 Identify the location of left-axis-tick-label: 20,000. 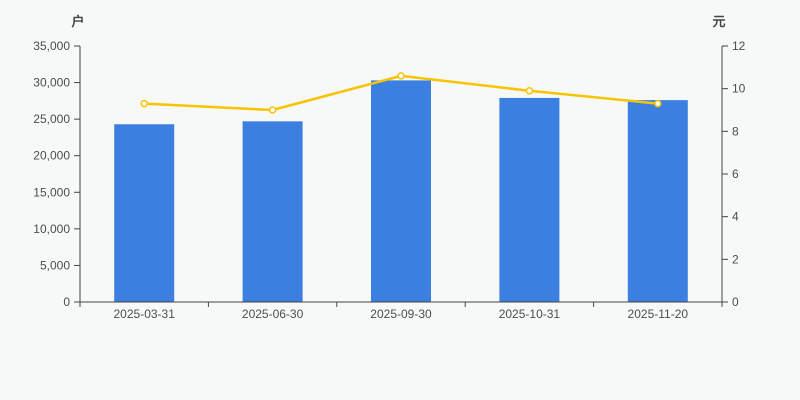
(51, 156).